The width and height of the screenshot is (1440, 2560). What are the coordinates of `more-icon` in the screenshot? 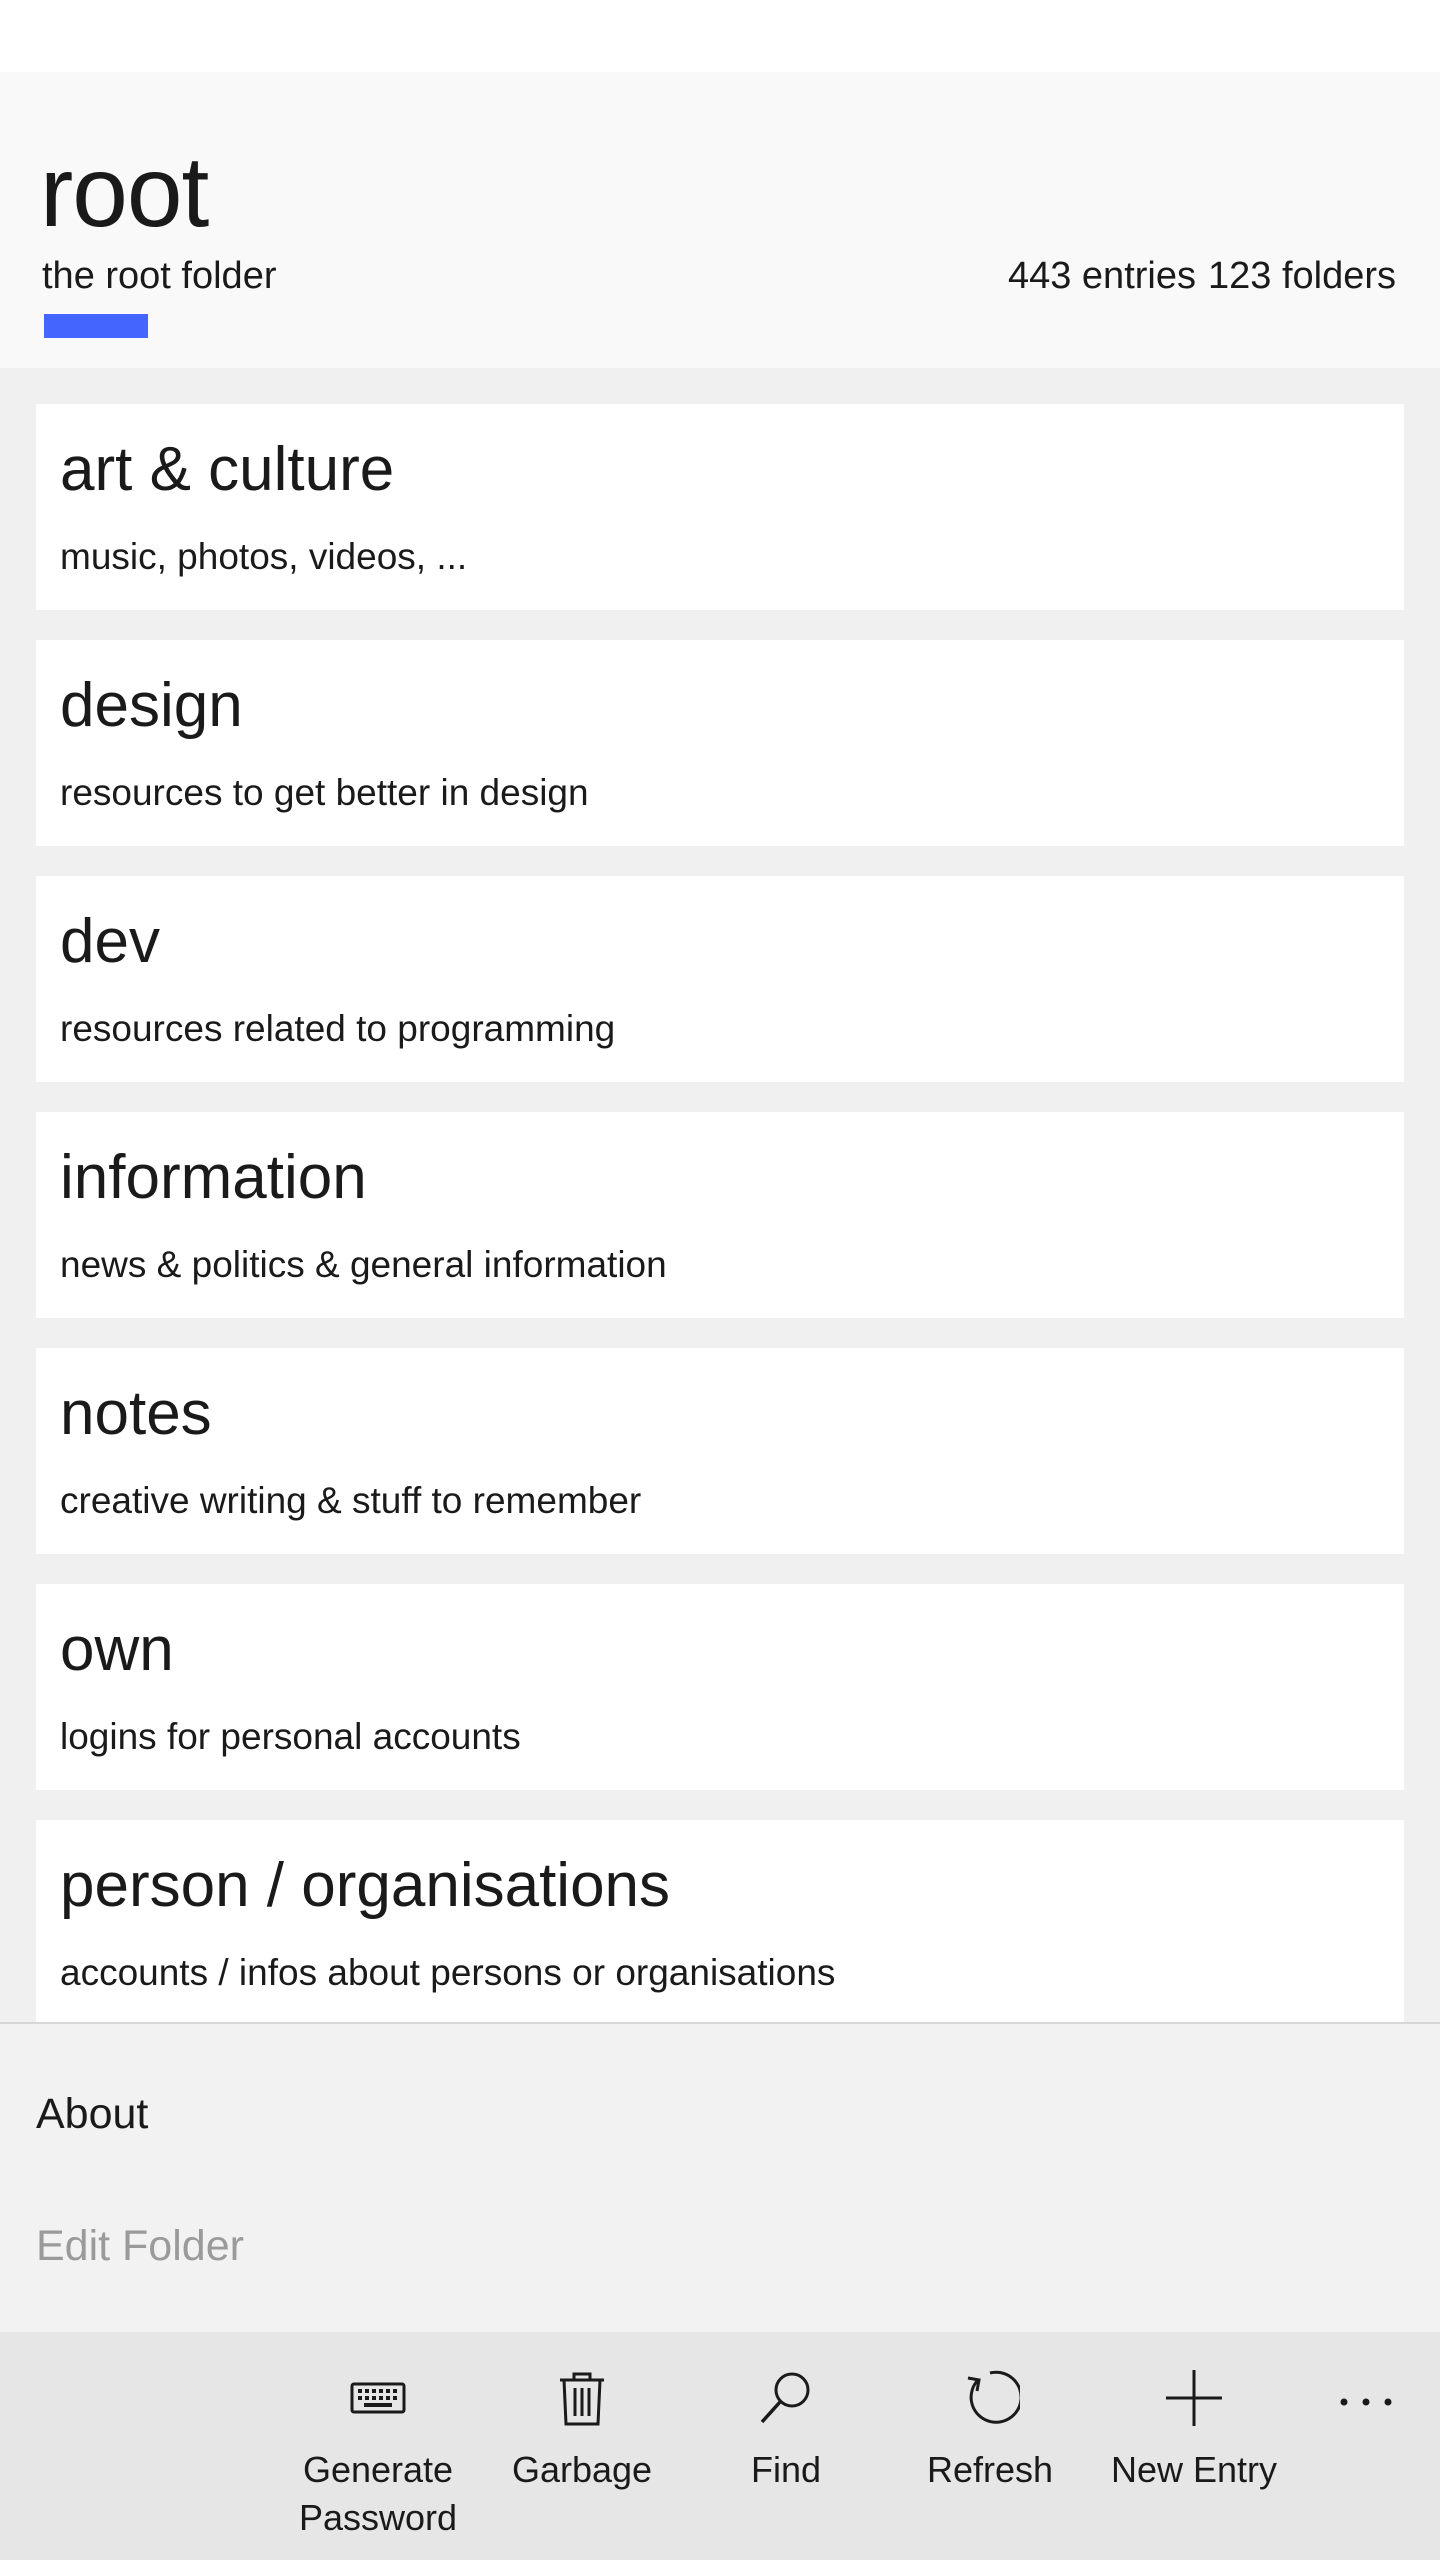 It's located at (1366, 2398).